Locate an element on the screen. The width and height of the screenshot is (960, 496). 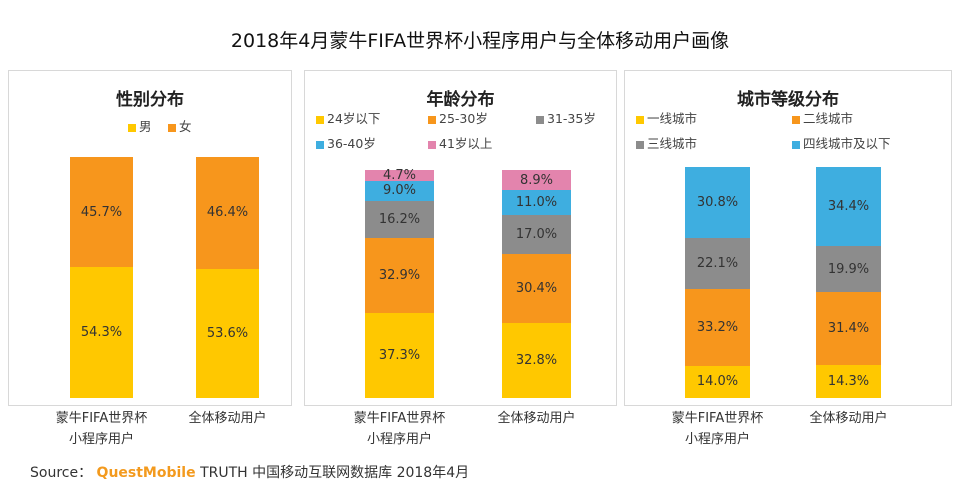
legend-item: 四线城市及以下 is located at coordinates (841, 142).